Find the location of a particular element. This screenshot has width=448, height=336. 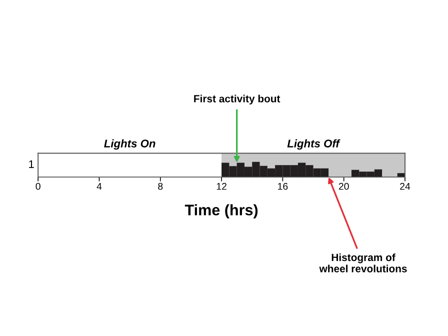

x-tick-label: 20 is located at coordinates (343, 186).